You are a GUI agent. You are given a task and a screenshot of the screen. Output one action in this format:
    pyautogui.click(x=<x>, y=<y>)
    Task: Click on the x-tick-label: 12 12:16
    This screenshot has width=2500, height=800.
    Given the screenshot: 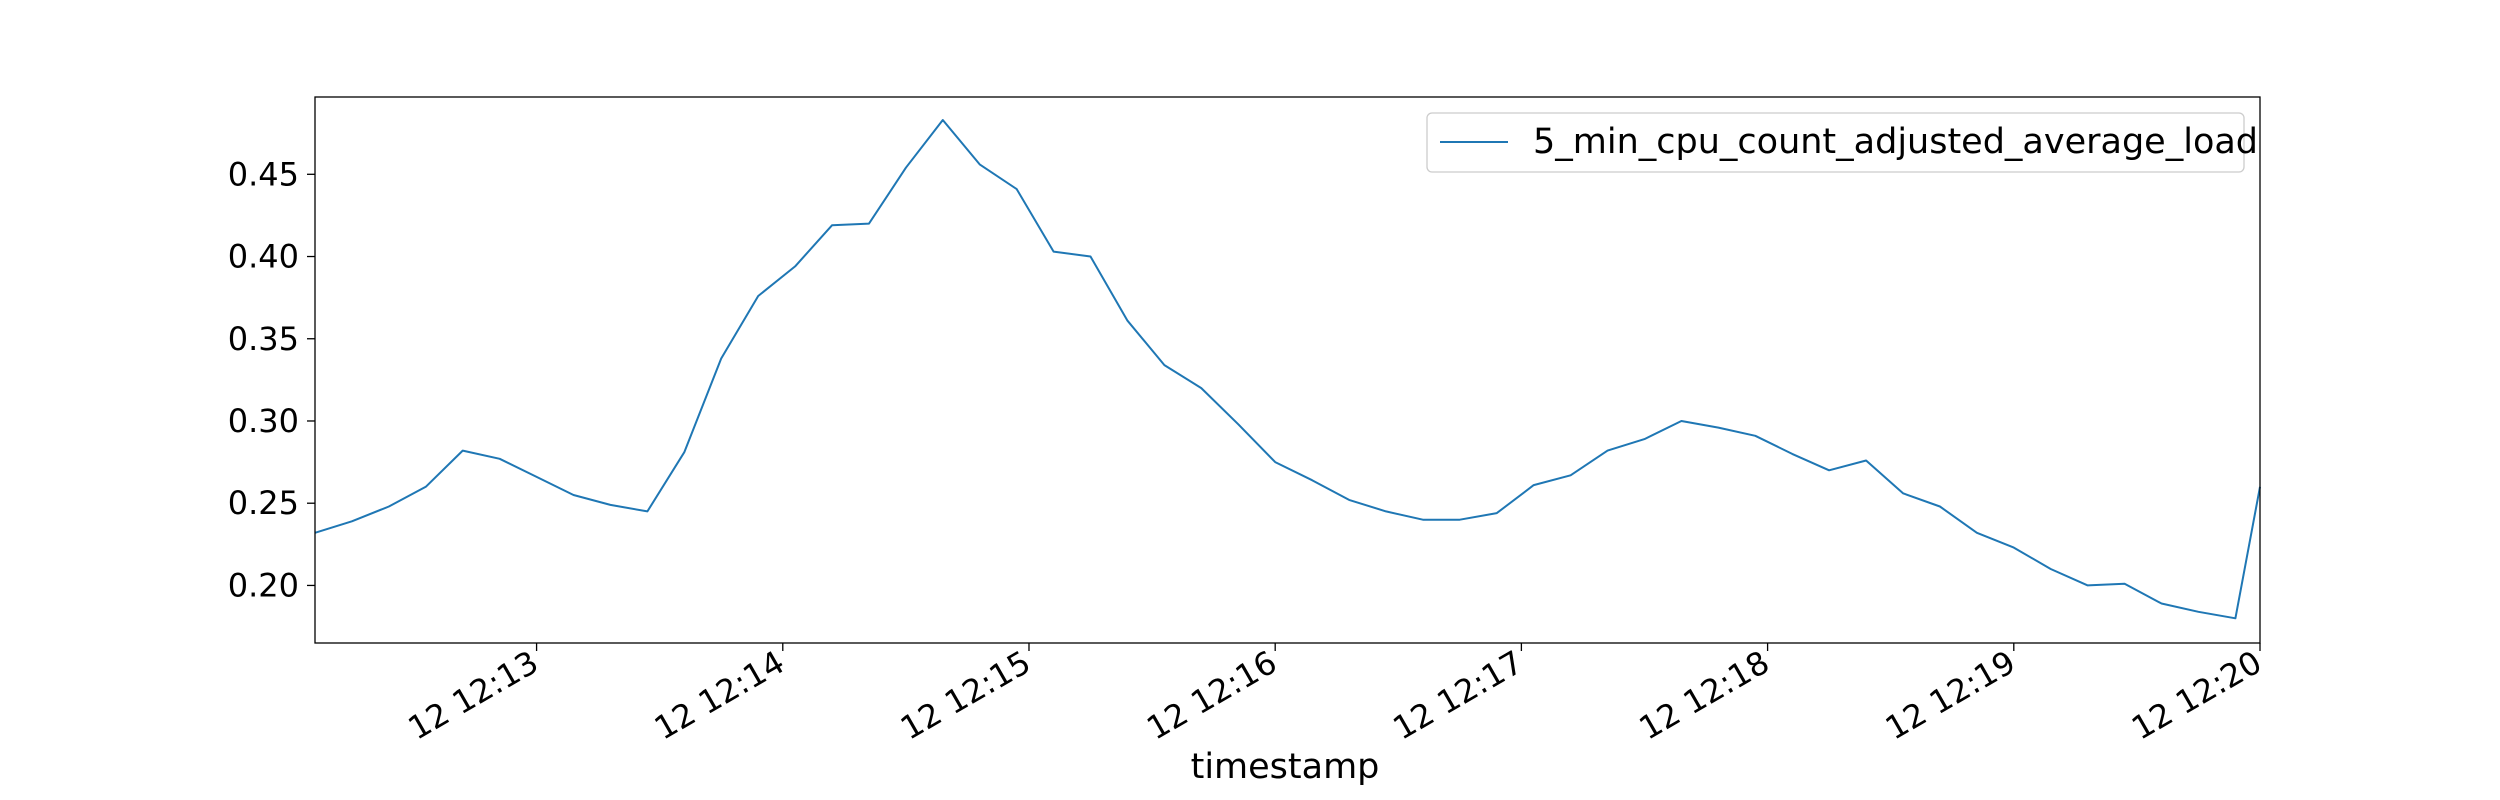 What is the action you would take?
    pyautogui.click(x=1211, y=695)
    